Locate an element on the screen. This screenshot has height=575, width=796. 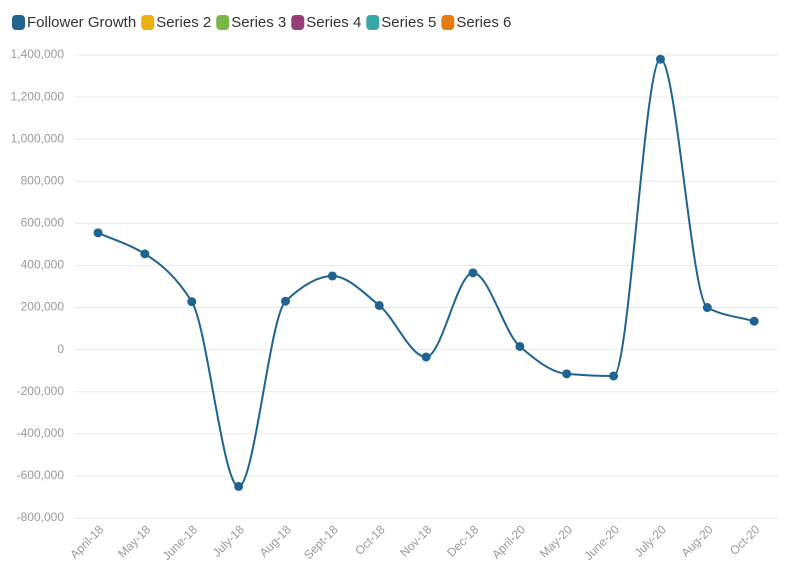
x-tick-label: Dec-18 is located at coordinates (462, 540).